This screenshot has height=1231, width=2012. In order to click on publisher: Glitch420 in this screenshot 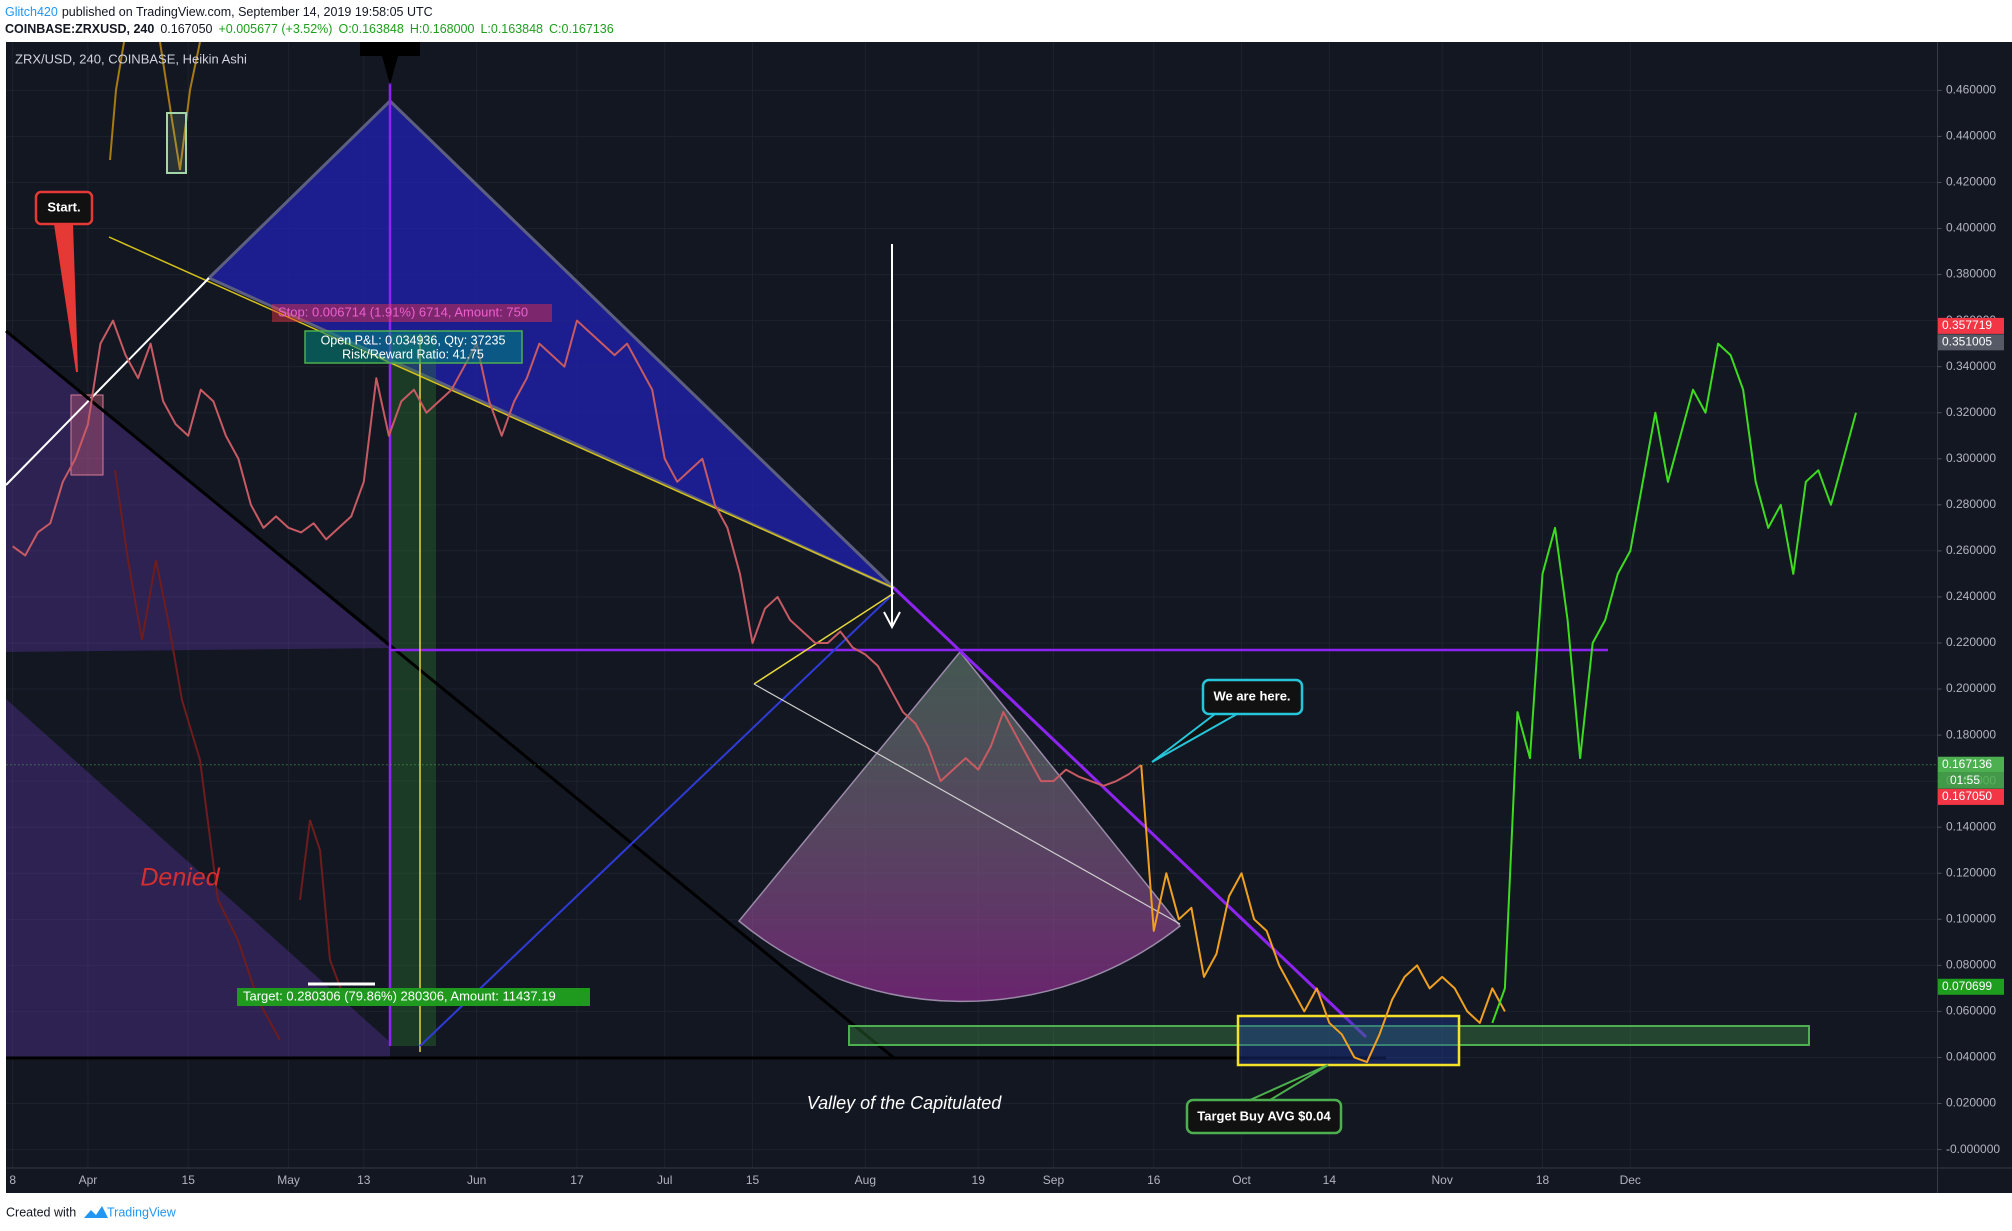, I will do `click(31, 12)`.